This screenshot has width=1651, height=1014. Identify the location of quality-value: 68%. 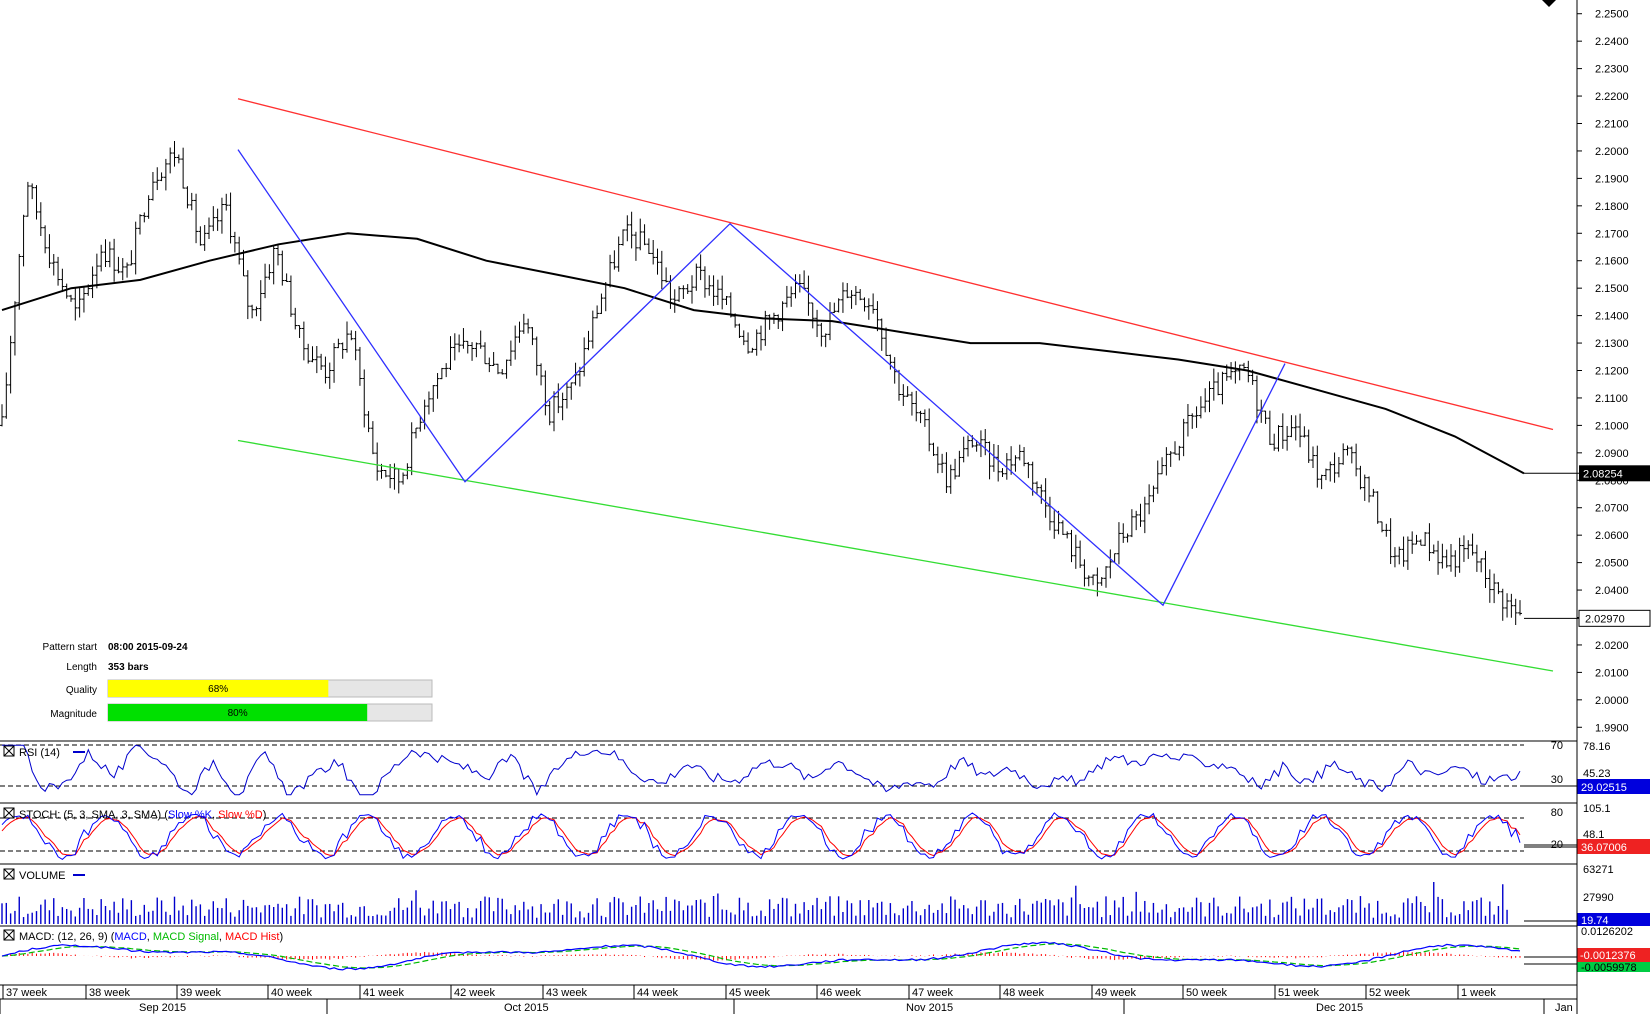
(218, 689).